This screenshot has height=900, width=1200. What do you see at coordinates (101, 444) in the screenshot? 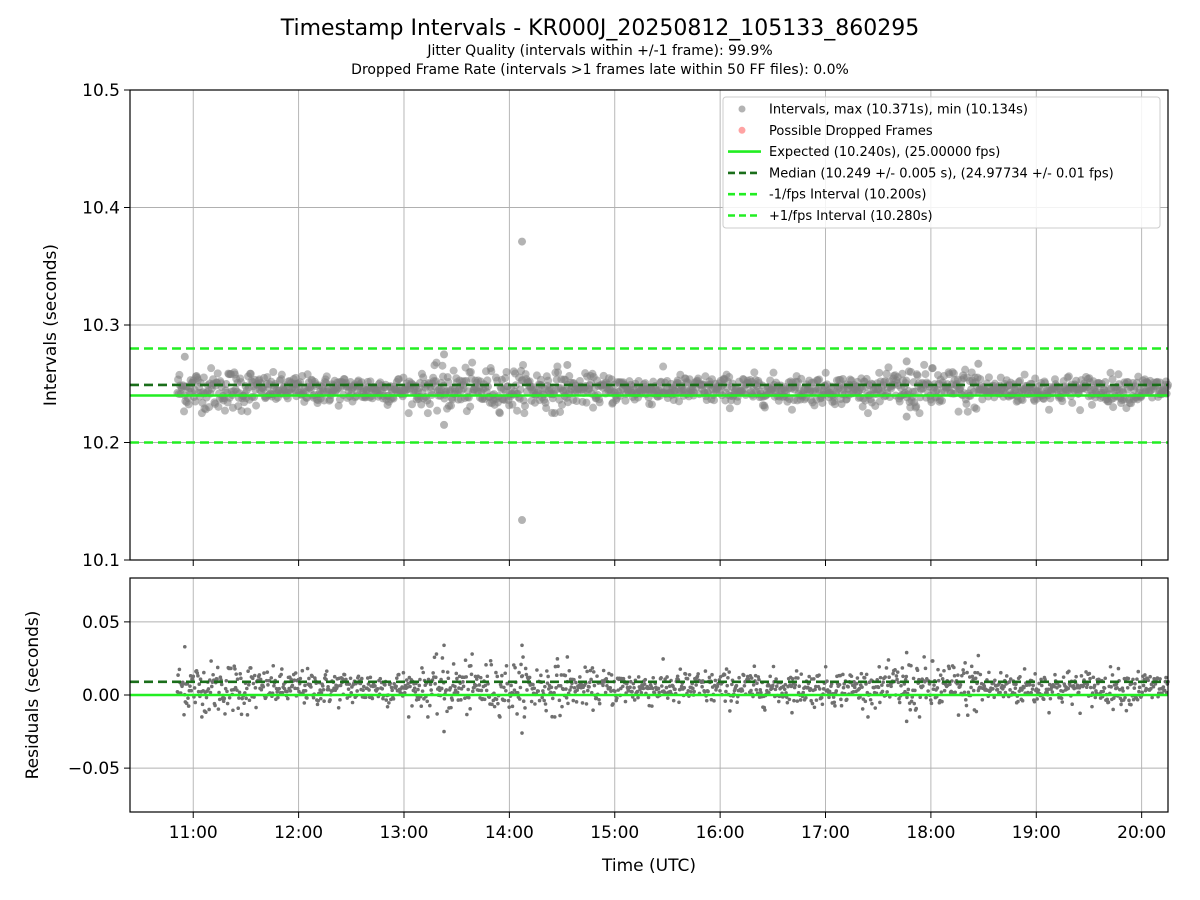
I see `top-ytick-label: 10.2` at bounding box center [101, 444].